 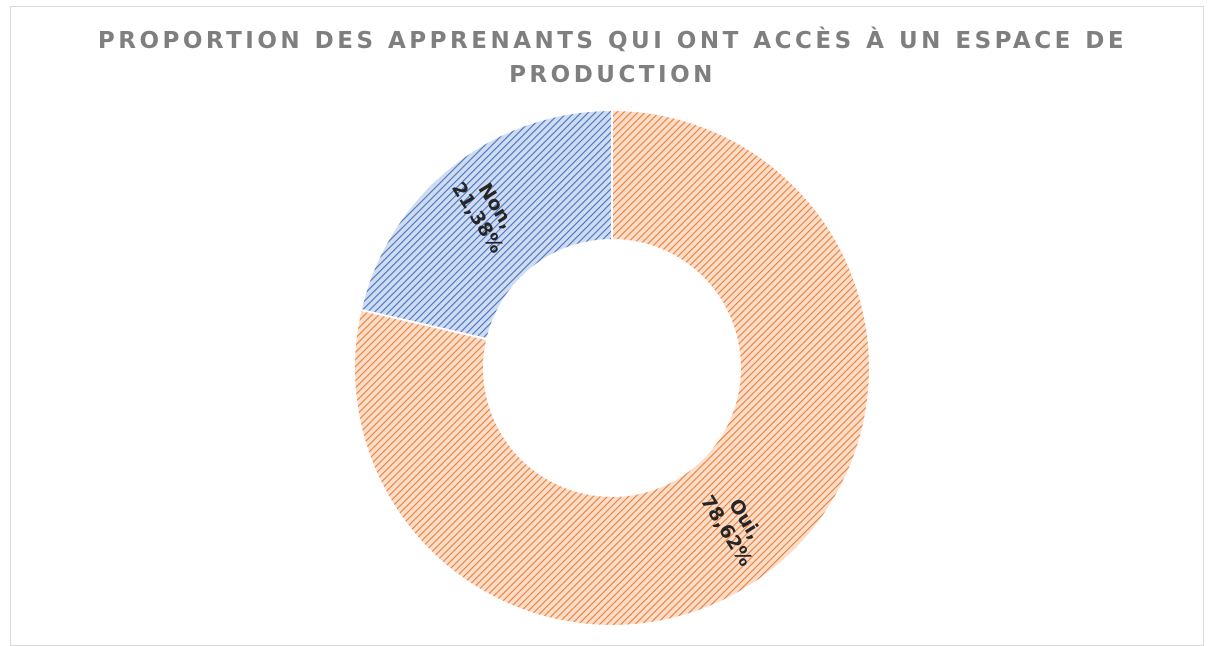 What do you see at coordinates (486, 224) in the screenshot?
I see `donut-segment` at bounding box center [486, 224].